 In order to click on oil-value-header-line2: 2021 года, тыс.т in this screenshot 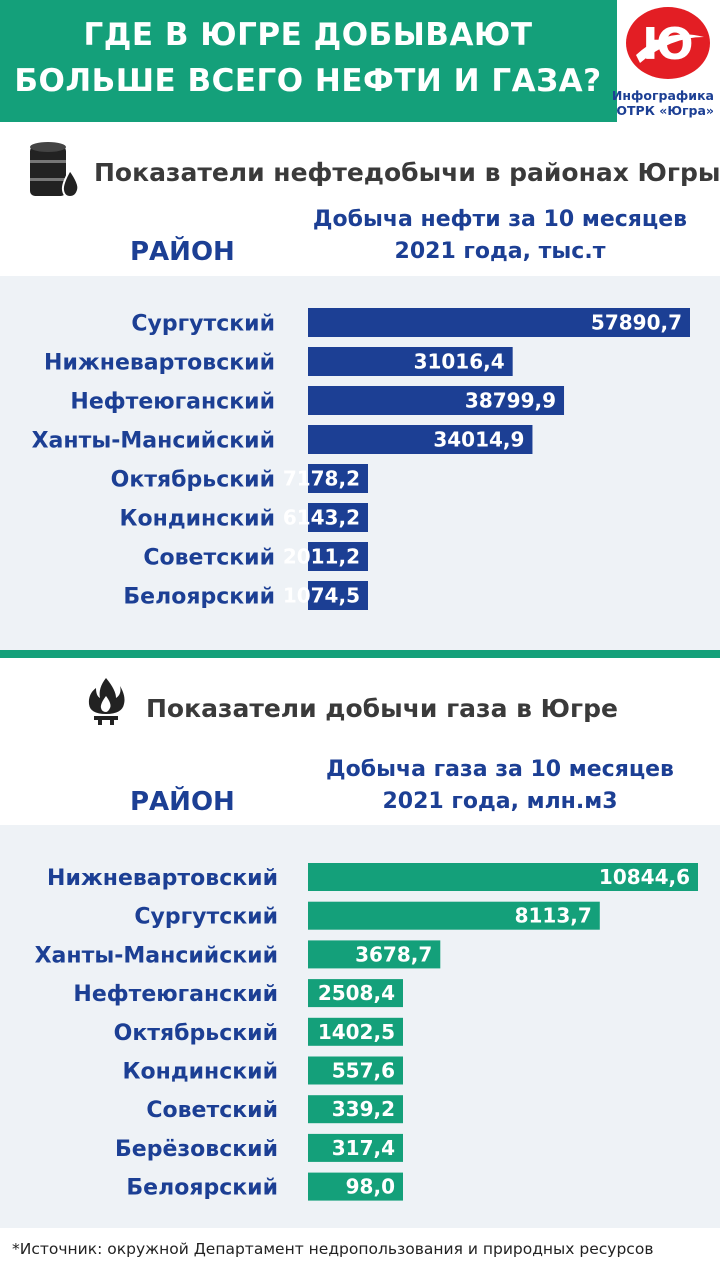, I will do `click(500, 251)`.